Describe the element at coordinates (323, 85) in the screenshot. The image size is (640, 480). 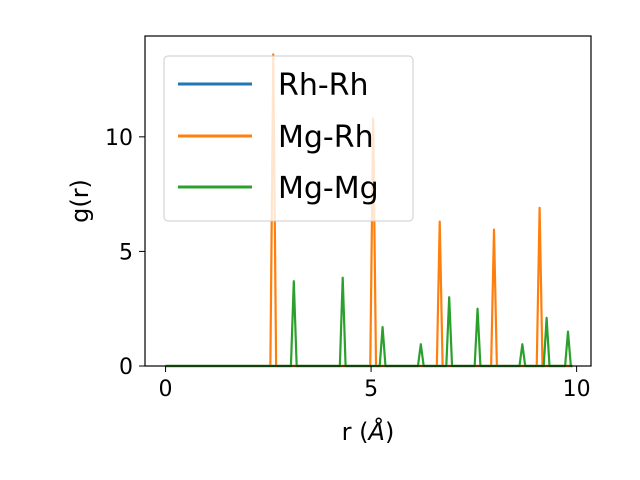
I see `legend-label-rh-rh: Rh-Rh` at that location.